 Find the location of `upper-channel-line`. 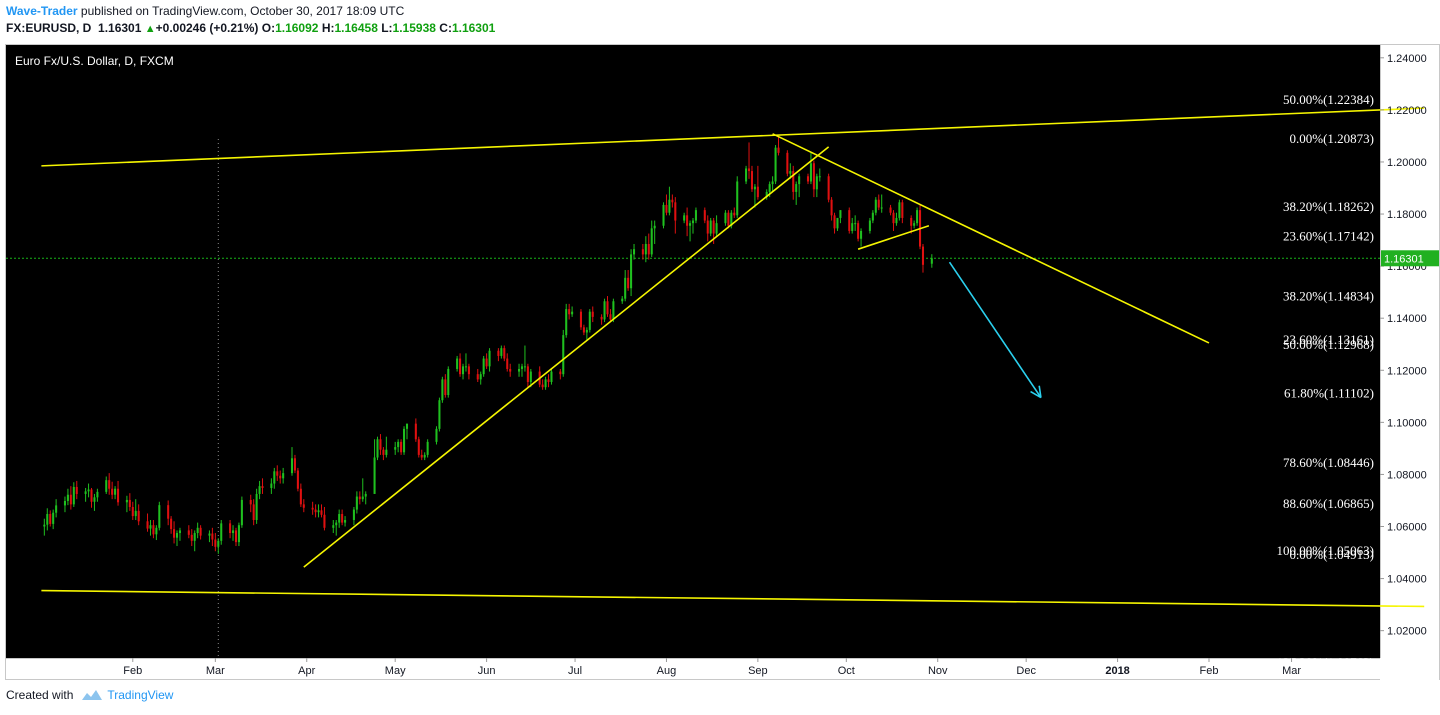

upper-channel-line is located at coordinates (733, 137).